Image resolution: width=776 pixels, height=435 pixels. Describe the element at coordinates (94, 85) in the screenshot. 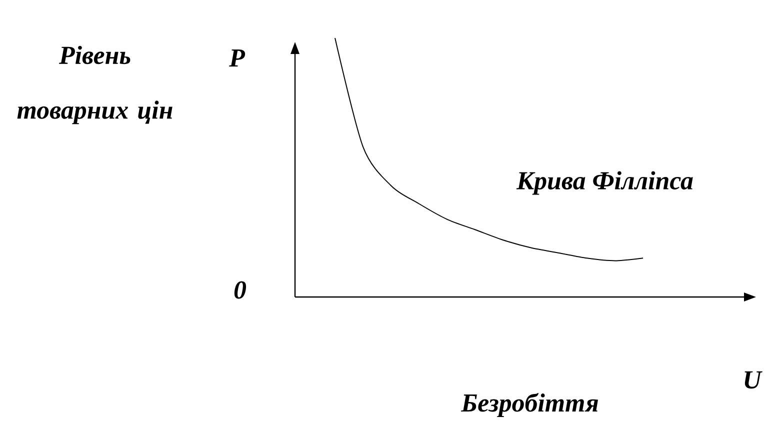

I see `text: Рівень товарних цін` at that location.